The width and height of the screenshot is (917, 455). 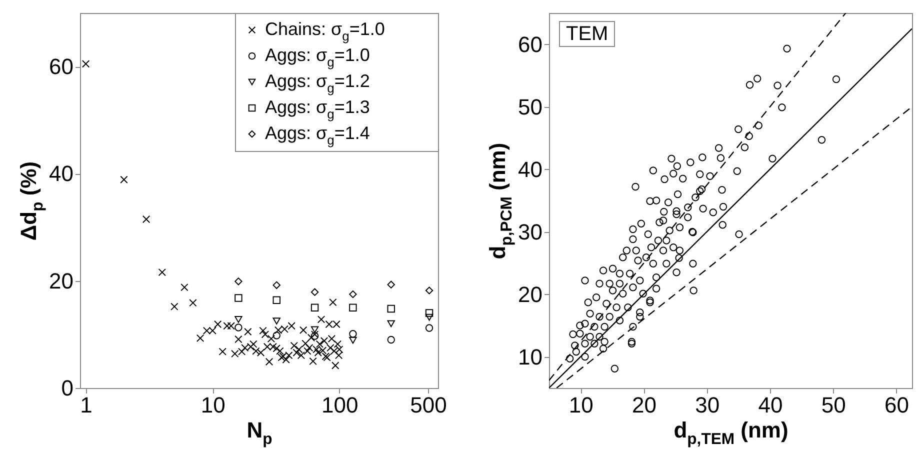 What do you see at coordinates (339, 405) in the screenshot?
I see `x-tick-label: 100` at bounding box center [339, 405].